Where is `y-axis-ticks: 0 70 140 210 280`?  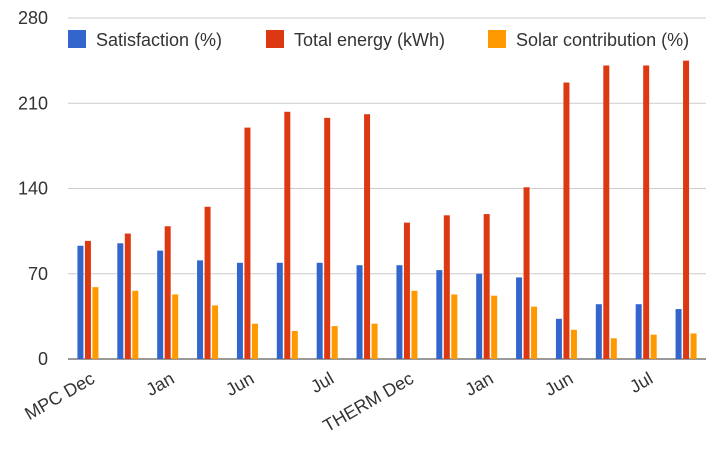 y-axis-ticks: 0 70 140 210 280 is located at coordinates (33, 188).